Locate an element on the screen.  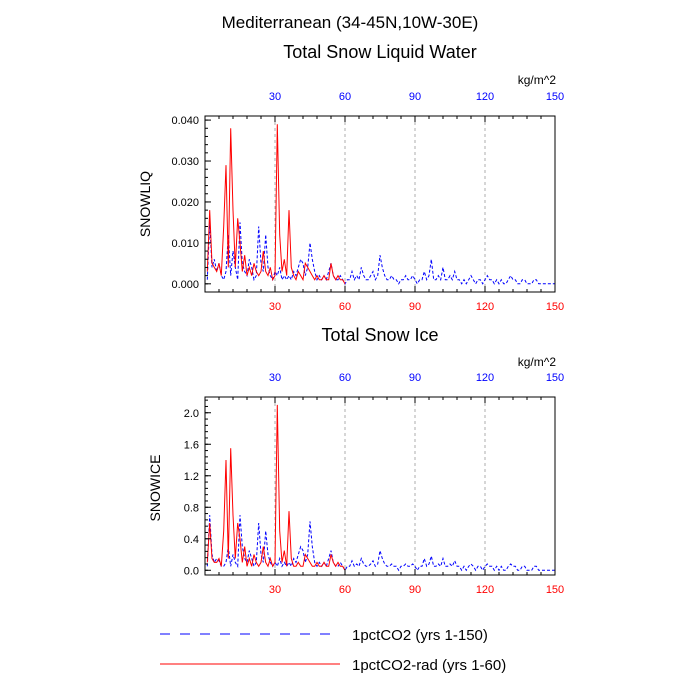
panel-title: Total Snow Liquid Water is located at coordinates (379, 52).